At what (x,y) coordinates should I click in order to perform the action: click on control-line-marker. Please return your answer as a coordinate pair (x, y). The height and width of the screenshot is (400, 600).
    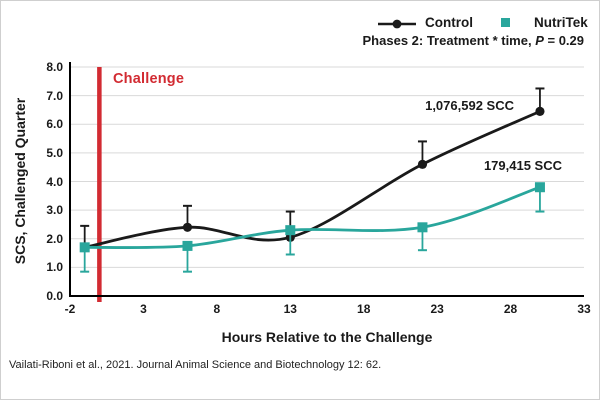
    Looking at the image, I should click on (397, 26).